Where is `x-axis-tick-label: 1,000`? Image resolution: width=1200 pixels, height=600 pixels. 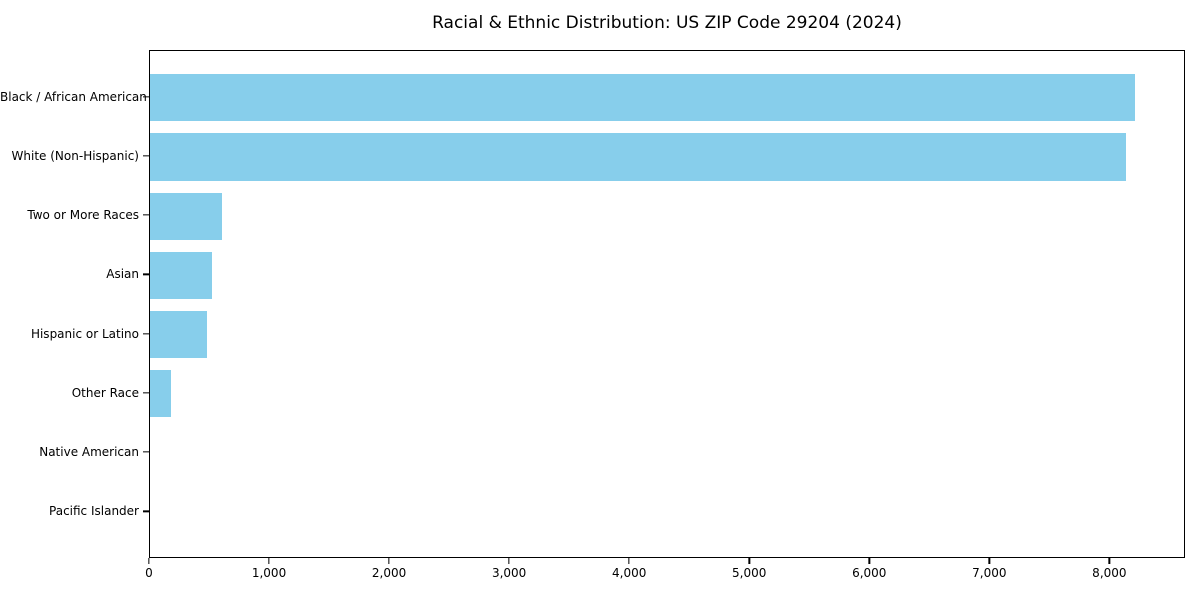 x-axis-tick-label: 1,000 is located at coordinates (269, 573).